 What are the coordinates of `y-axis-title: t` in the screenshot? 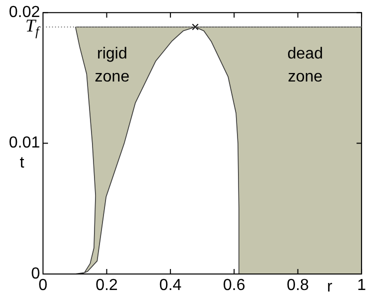 It's located at (22, 163).